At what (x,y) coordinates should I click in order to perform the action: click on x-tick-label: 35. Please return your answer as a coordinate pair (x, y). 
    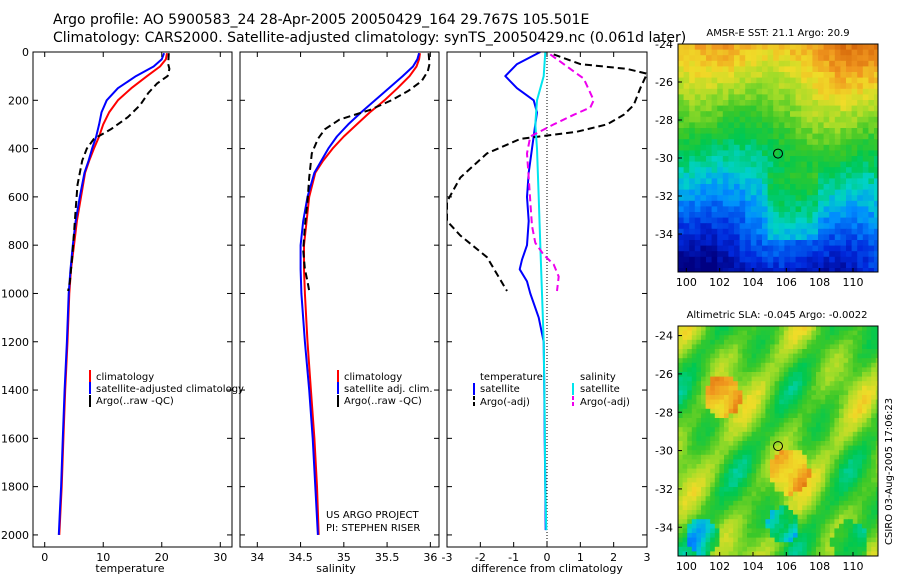
    Looking at the image, I should click on (344, 557).